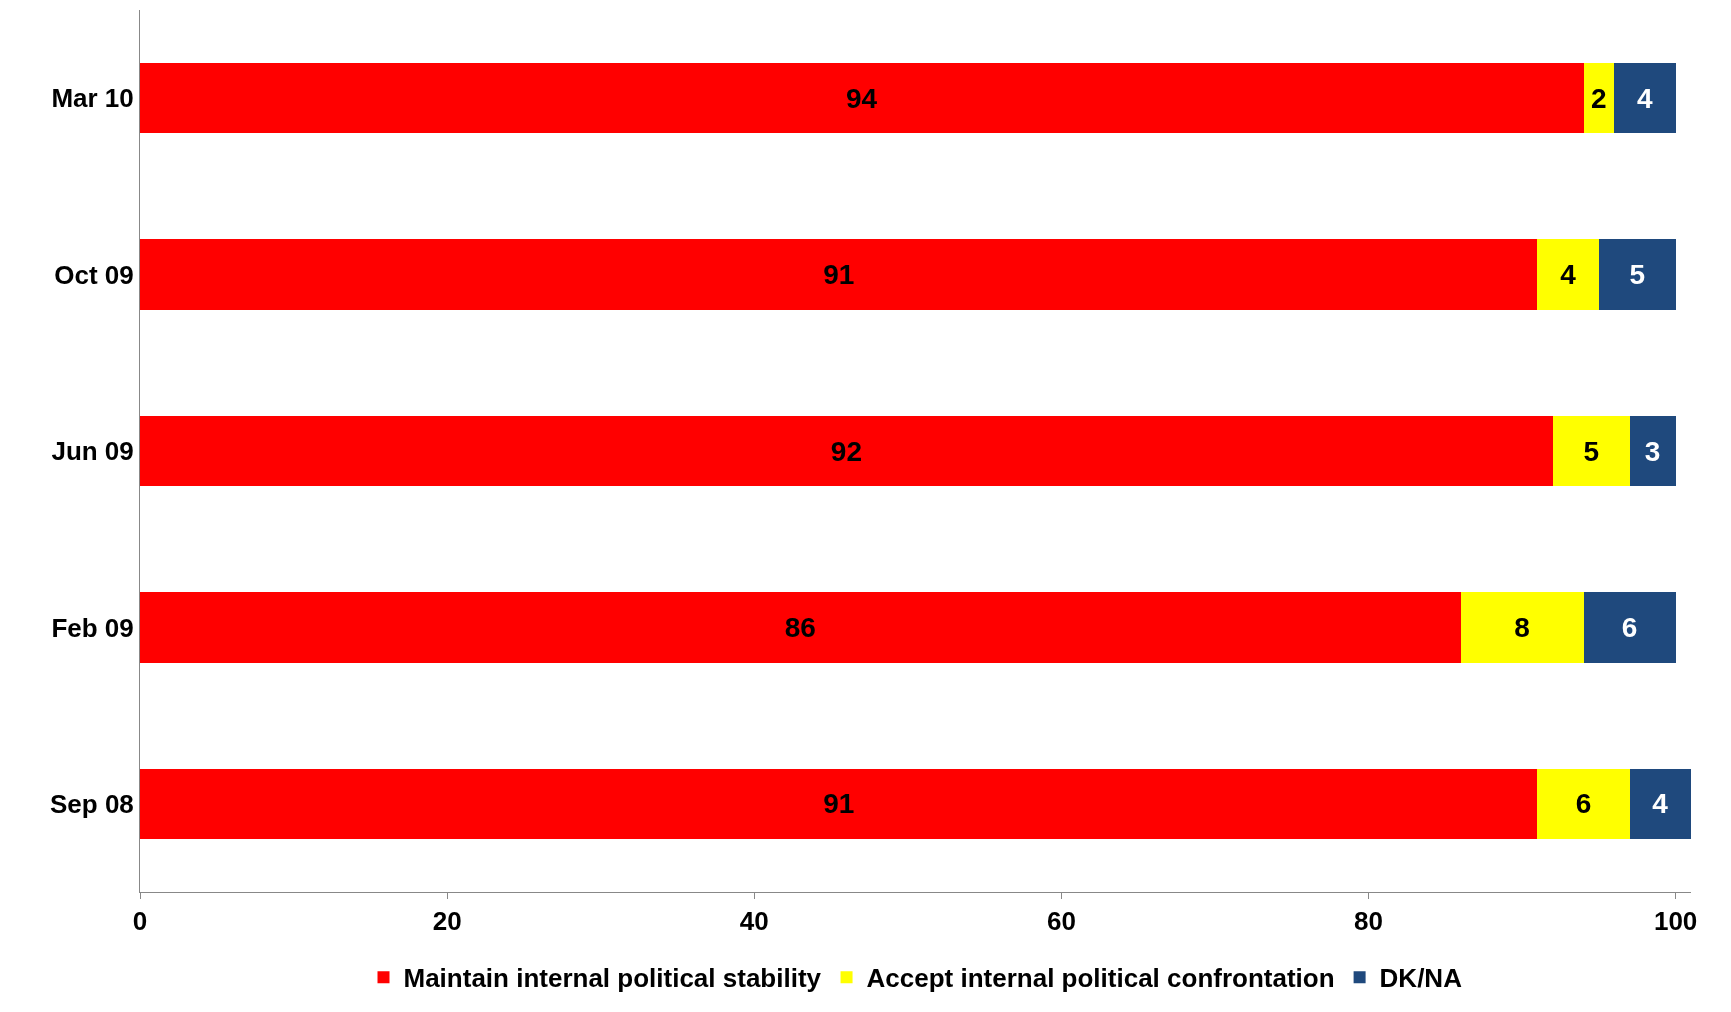 The width and height of the screenshot is (1731, 1012). I want to click on x-tick-label: 100, so click(1675, 921).